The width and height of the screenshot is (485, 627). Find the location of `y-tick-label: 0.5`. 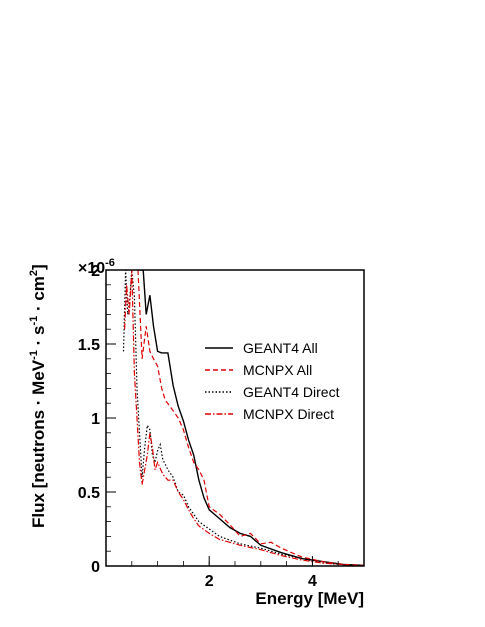

y-tick-label: 0.5 is located at coordinates (89, 493).